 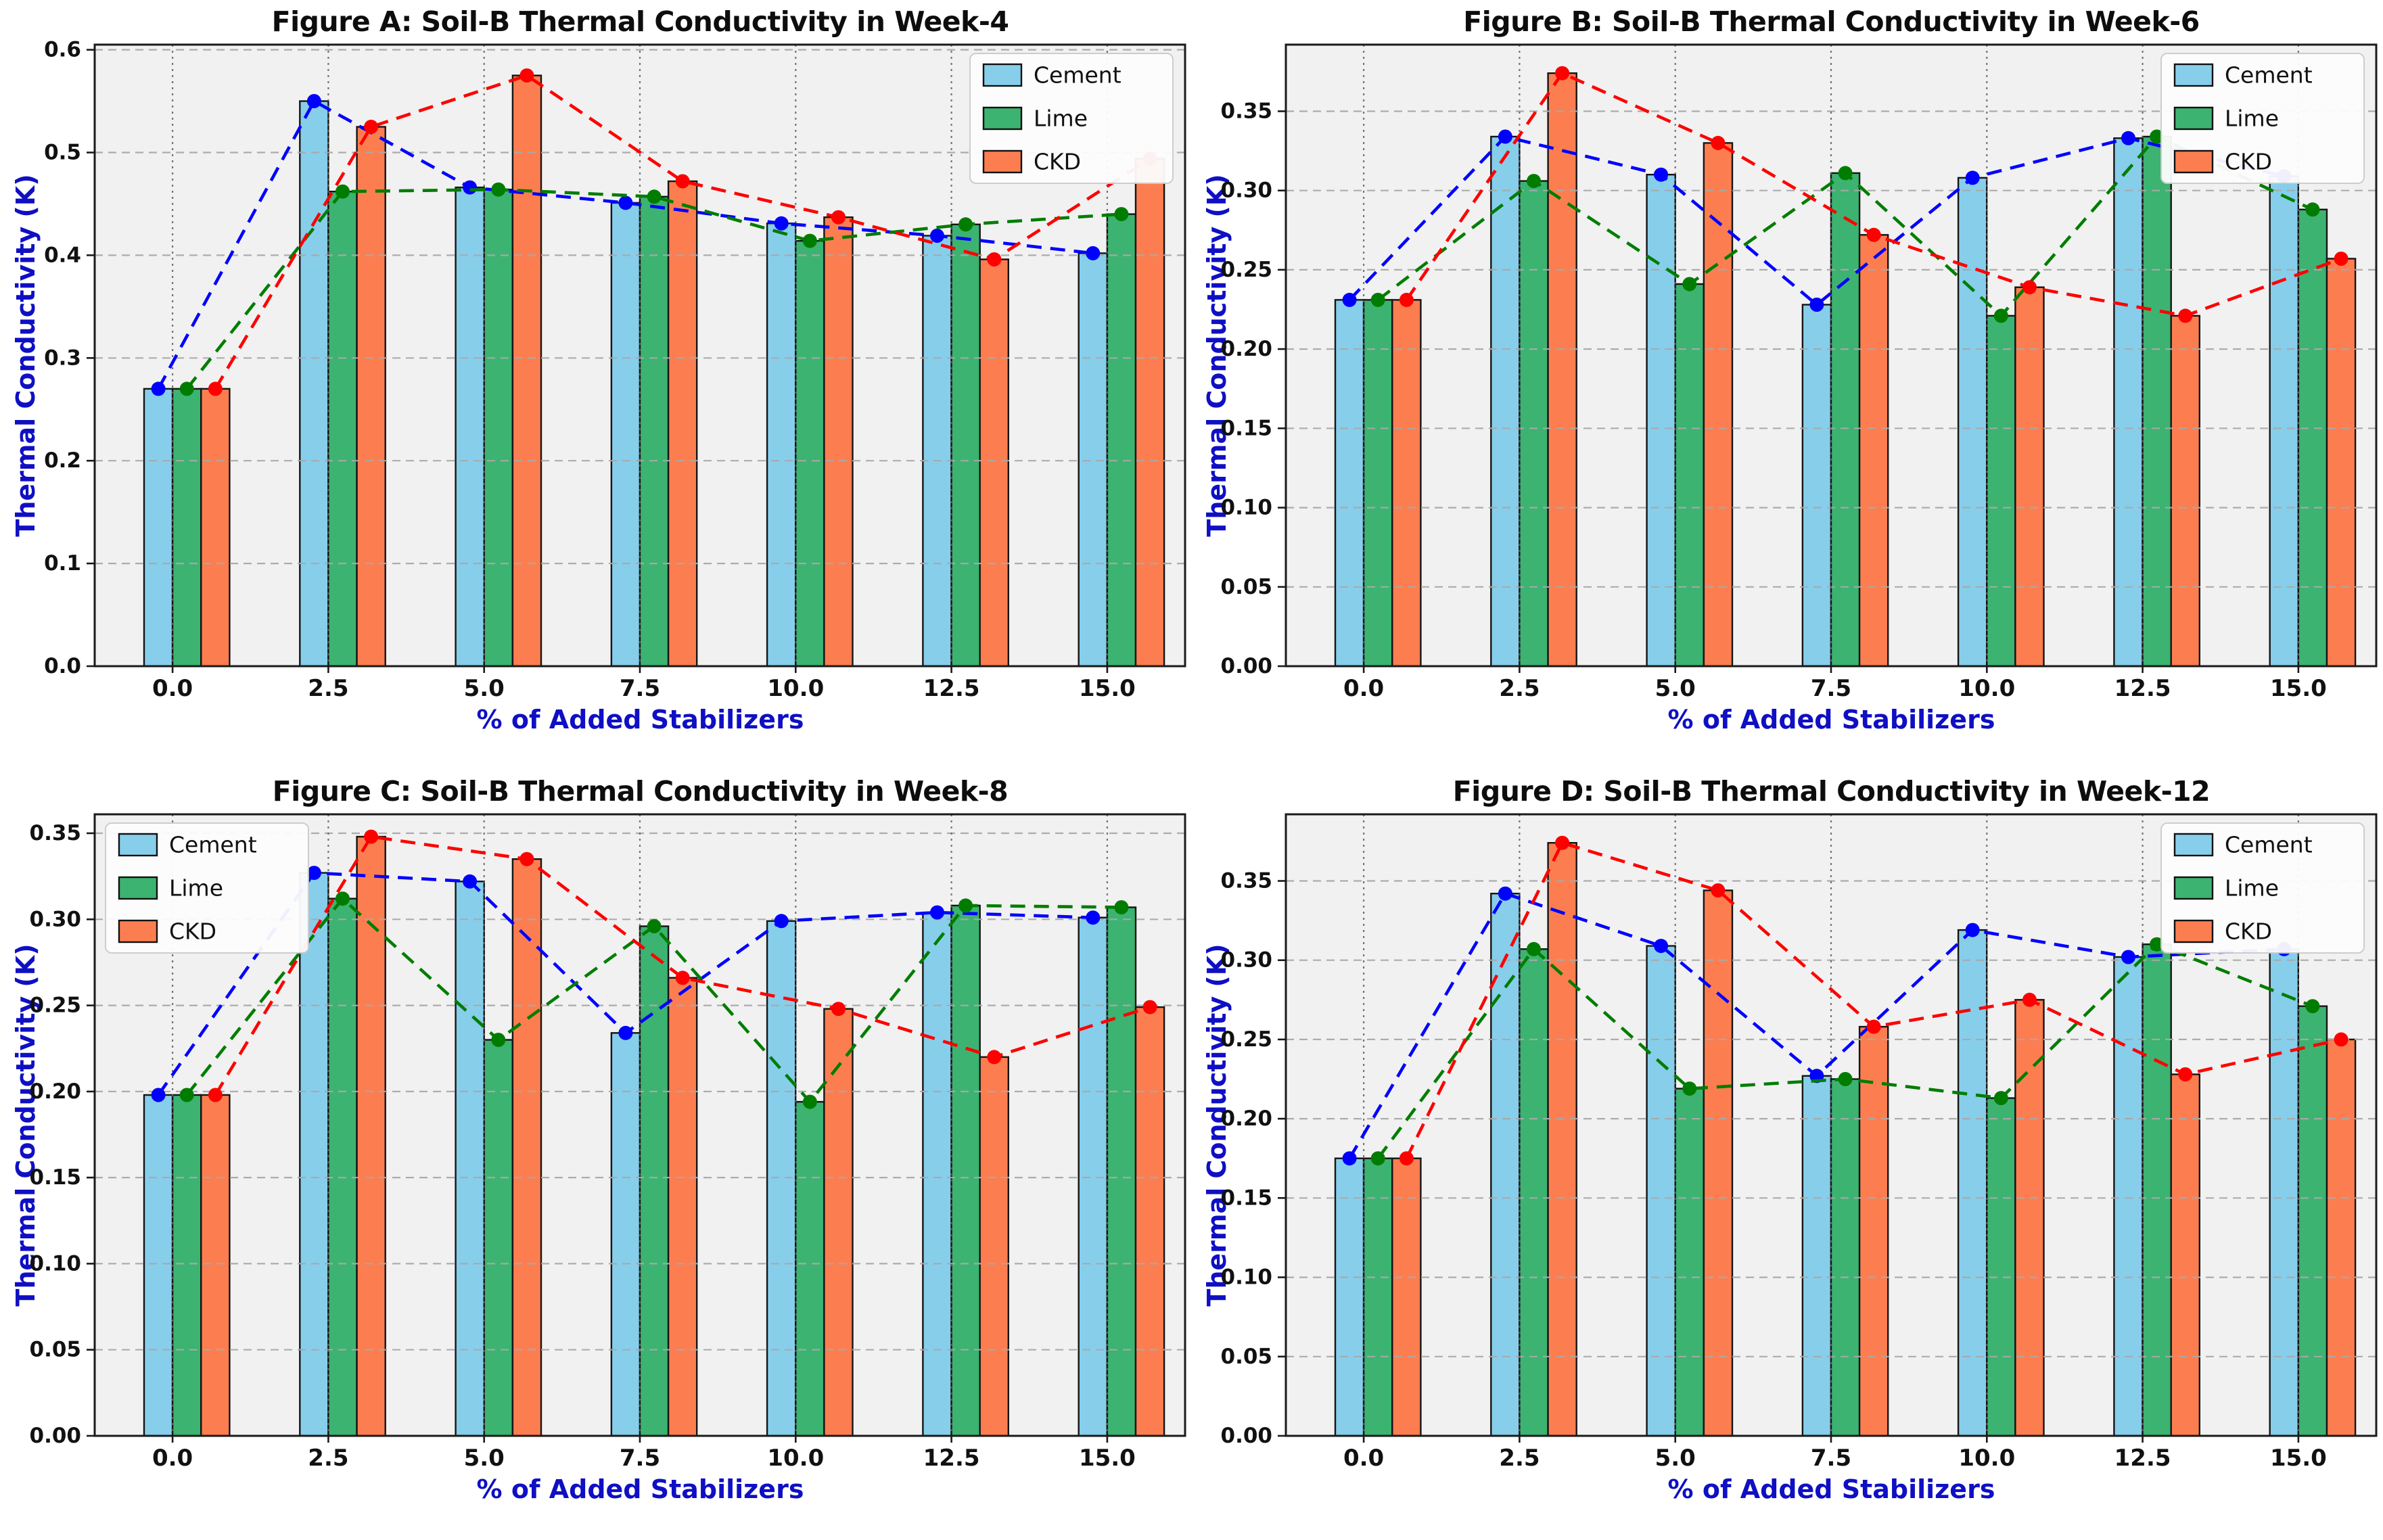 I want to click on marker-cement-12.5, so click(x=937, y=236).